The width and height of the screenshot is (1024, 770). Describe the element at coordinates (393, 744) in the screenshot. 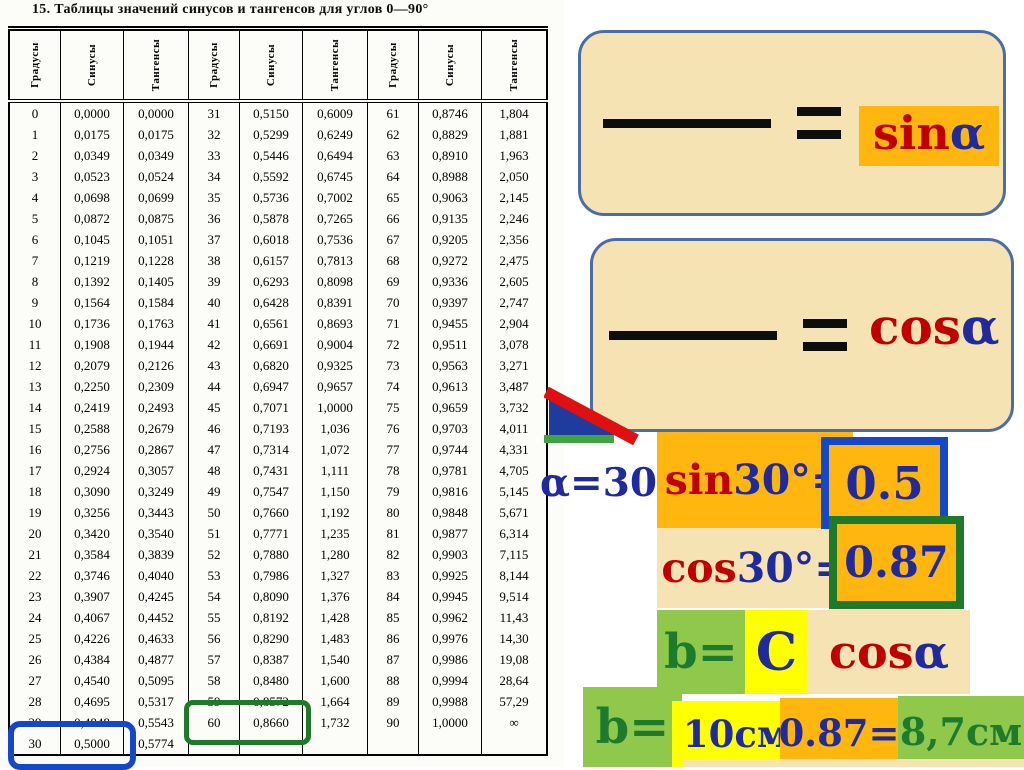

I see `cell-degrees` at that location.